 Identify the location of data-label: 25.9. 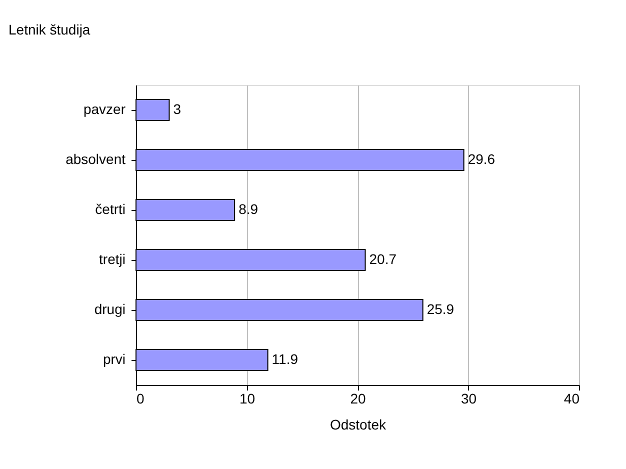
(440, 309).